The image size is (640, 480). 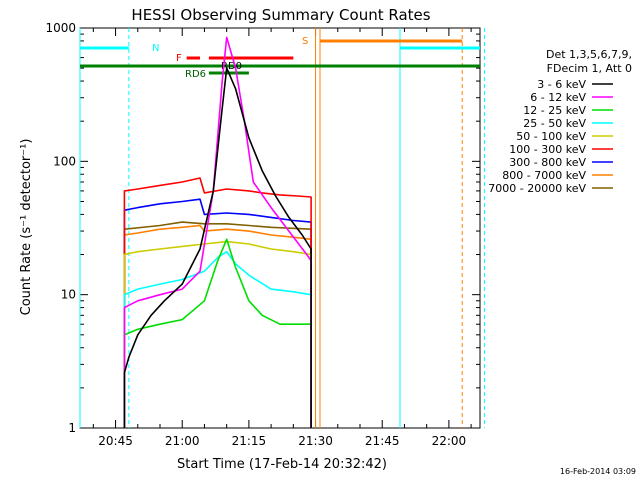 I want to click on x-tick-label: 20:45, so click(x=115, y=441).